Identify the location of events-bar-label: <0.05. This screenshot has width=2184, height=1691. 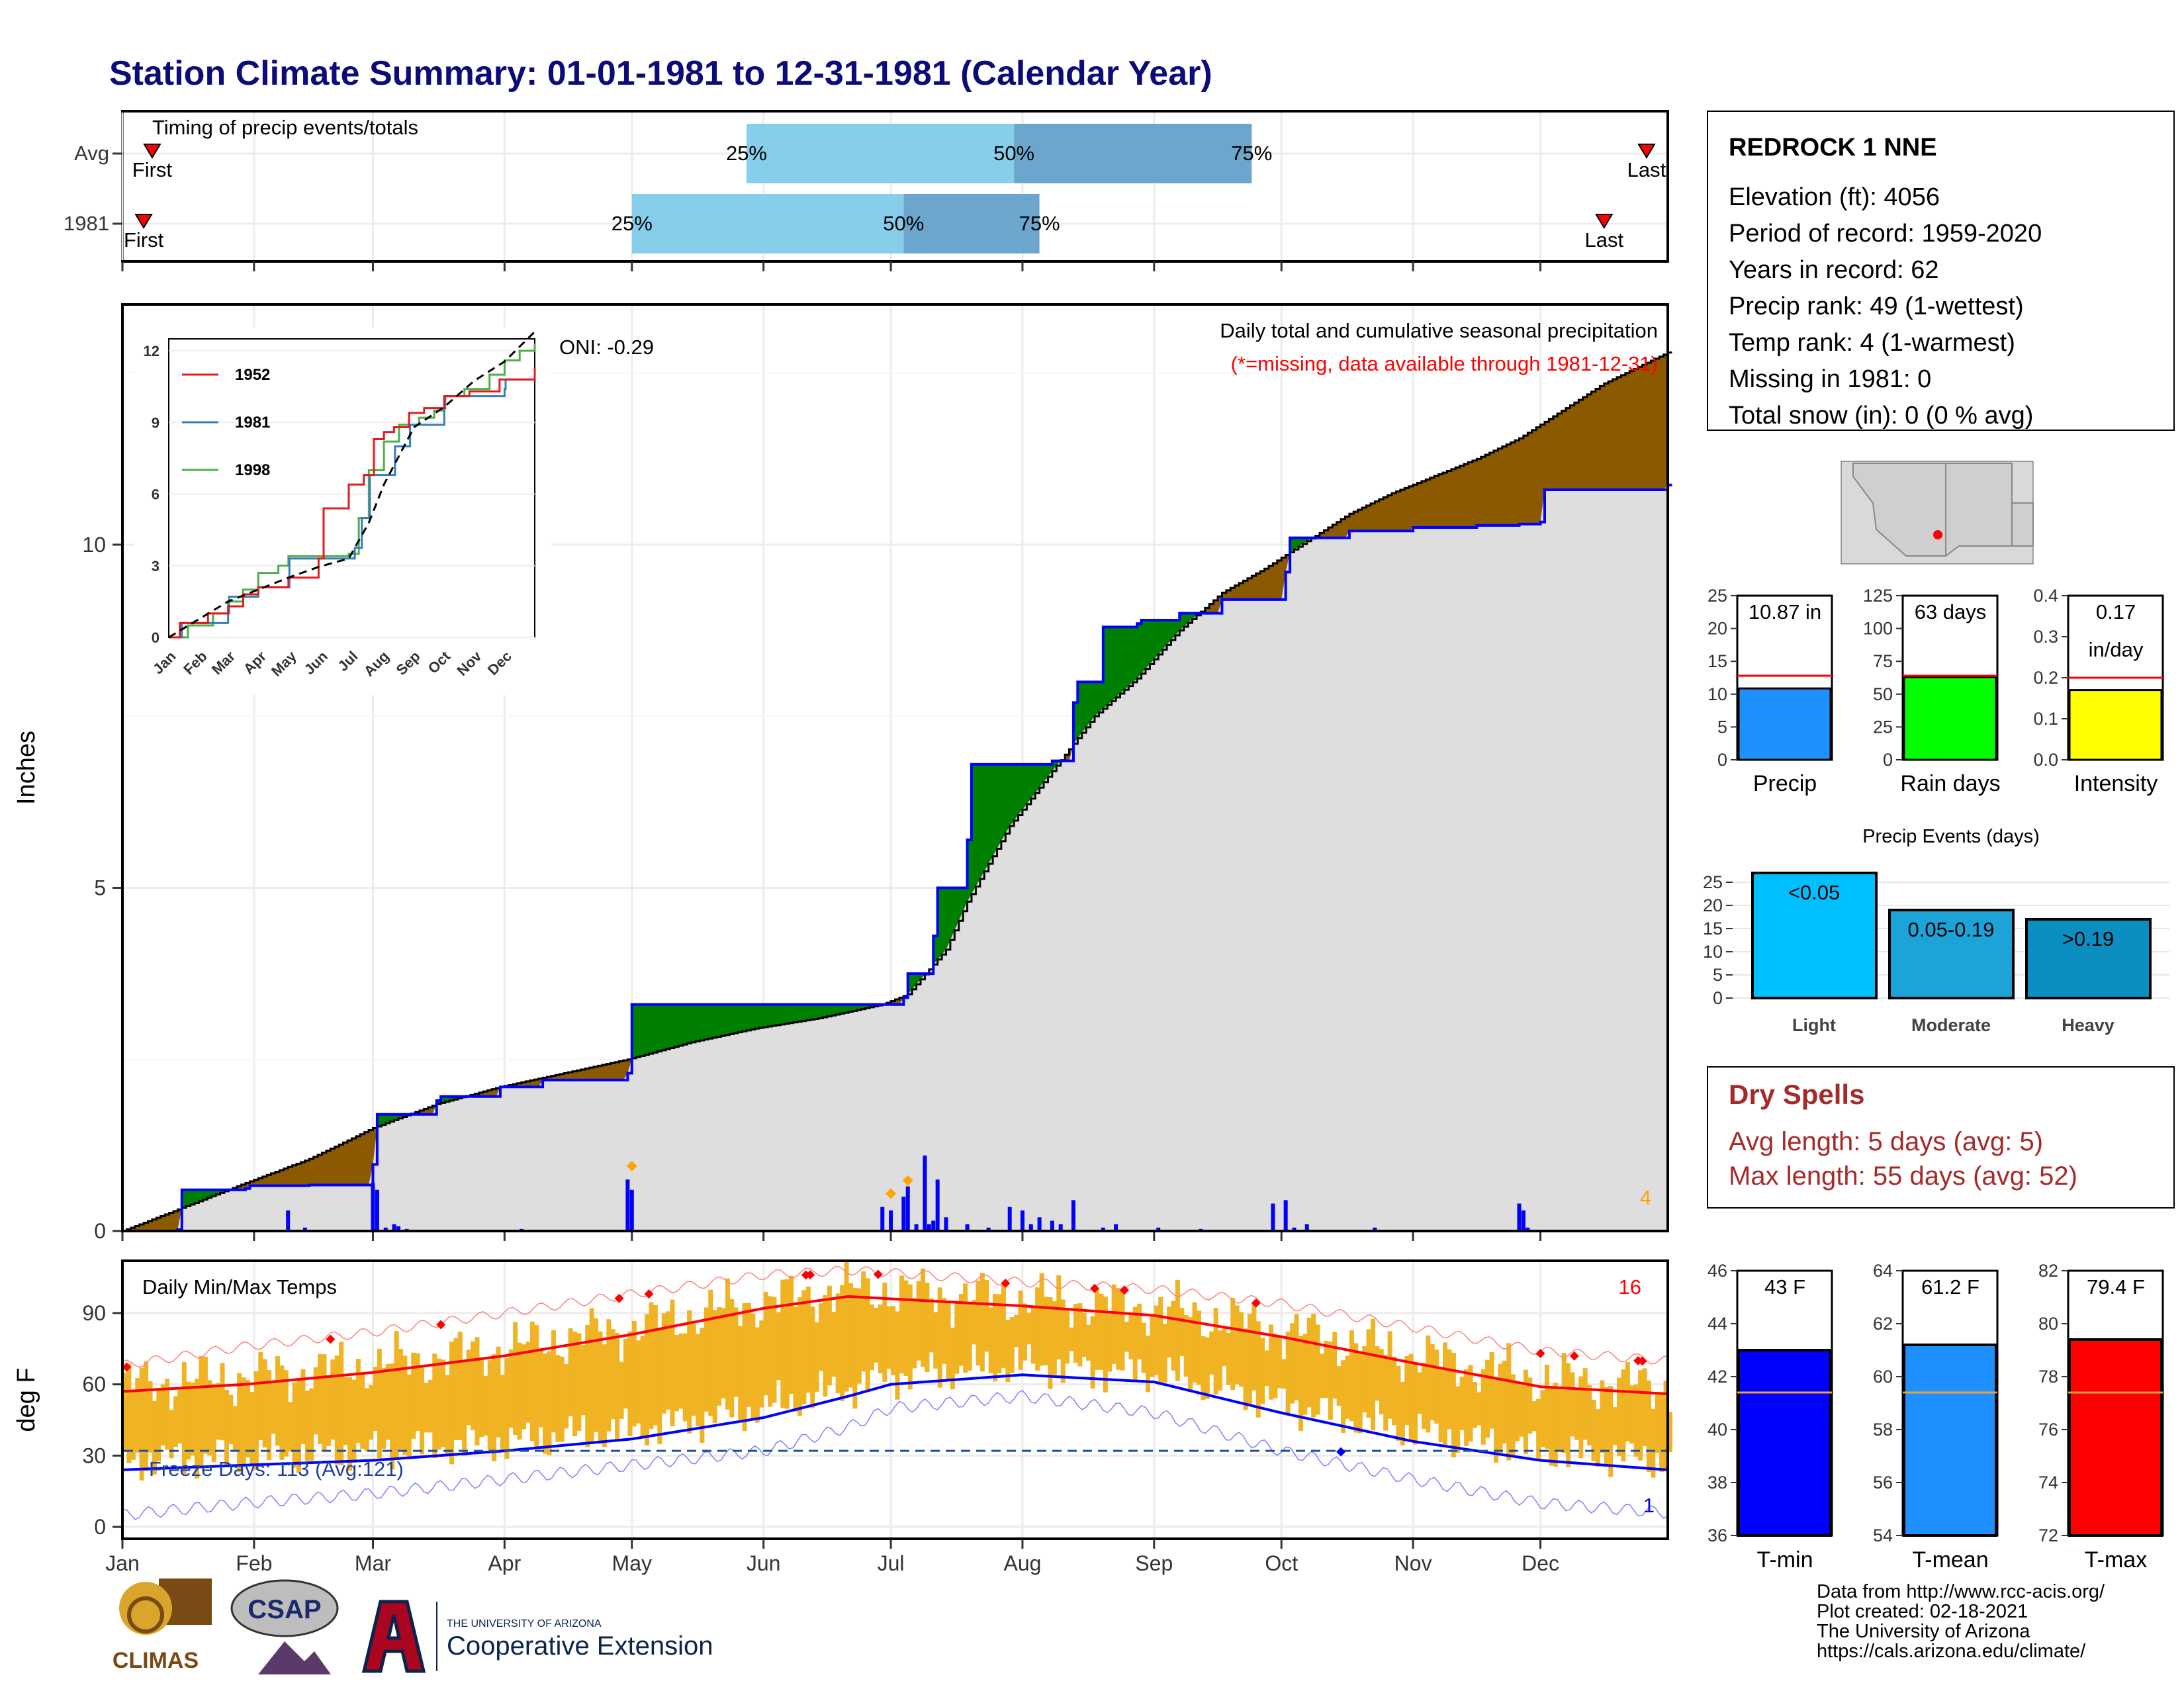
(1814, 892).